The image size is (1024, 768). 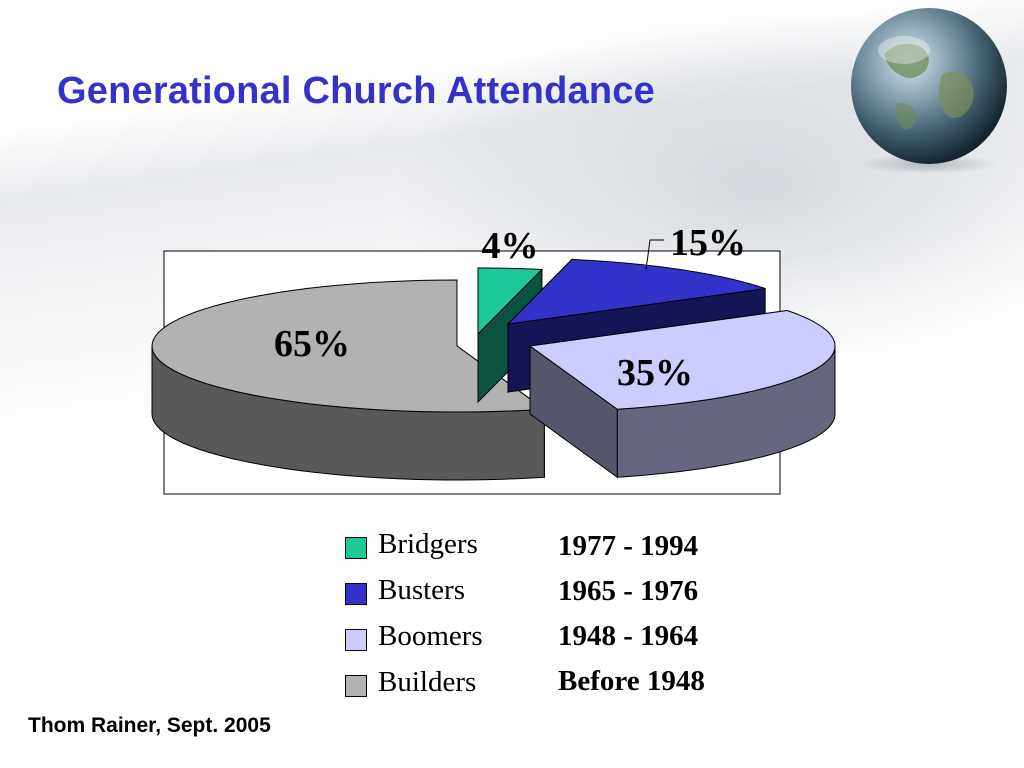 I want to click on pie-slice-builders, so click(x=348, y=380).